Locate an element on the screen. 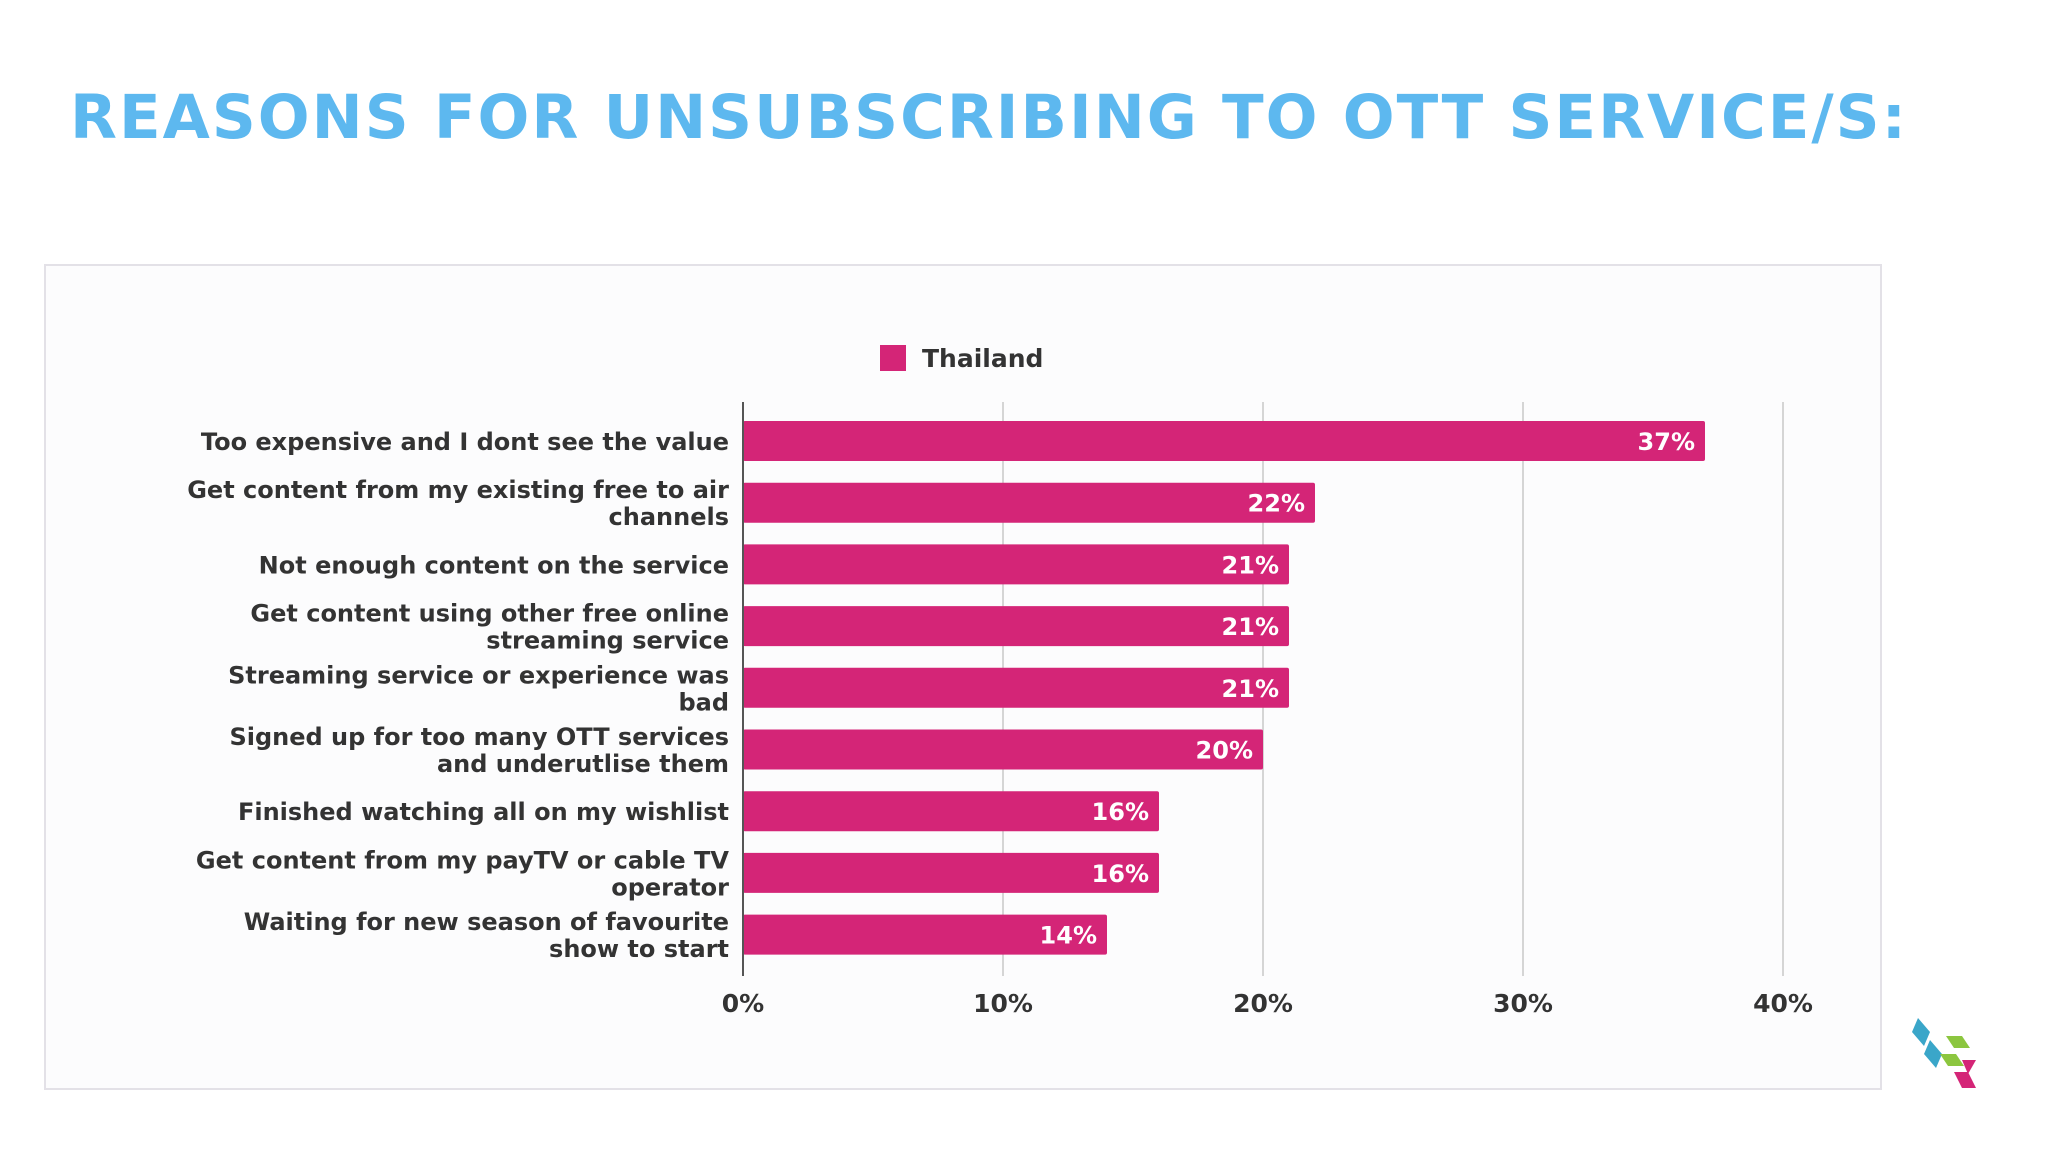  category-label-line: Waiting for new season of favourite is located at coordinates (486, 922).